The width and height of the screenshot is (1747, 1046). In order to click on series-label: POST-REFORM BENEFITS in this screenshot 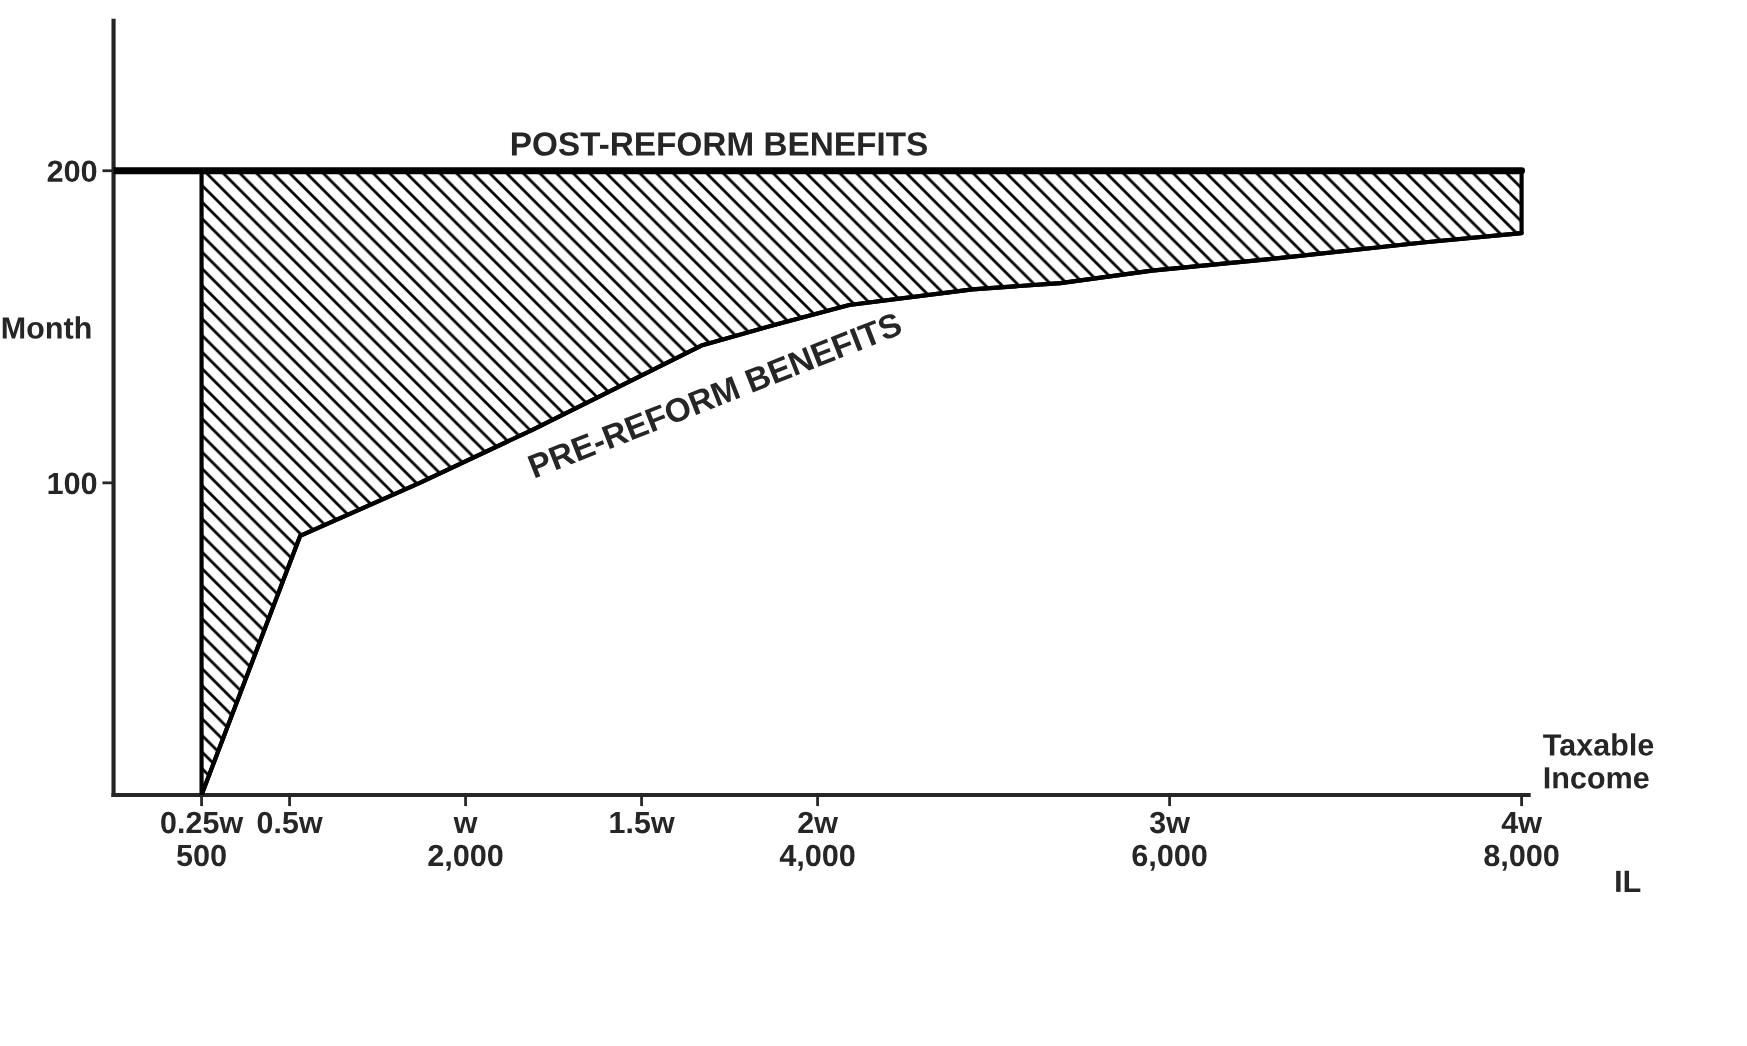, I will do `click(719, 144)`.